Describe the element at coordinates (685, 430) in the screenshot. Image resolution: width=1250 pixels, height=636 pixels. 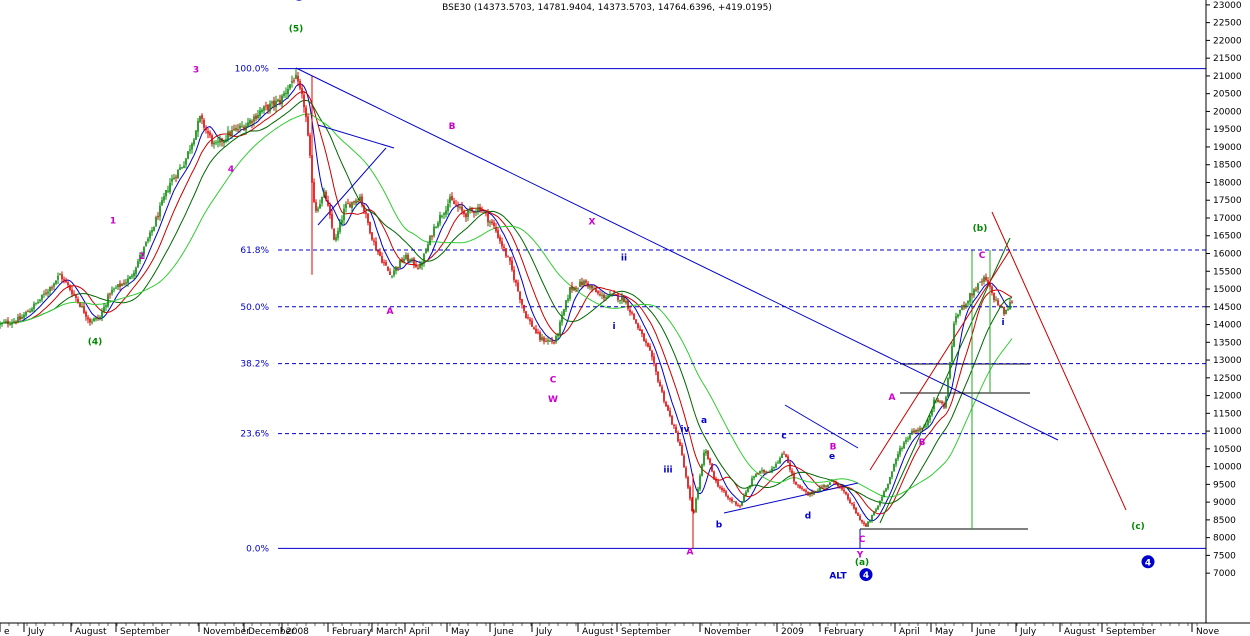
I see `wave-label: iv` at that location.